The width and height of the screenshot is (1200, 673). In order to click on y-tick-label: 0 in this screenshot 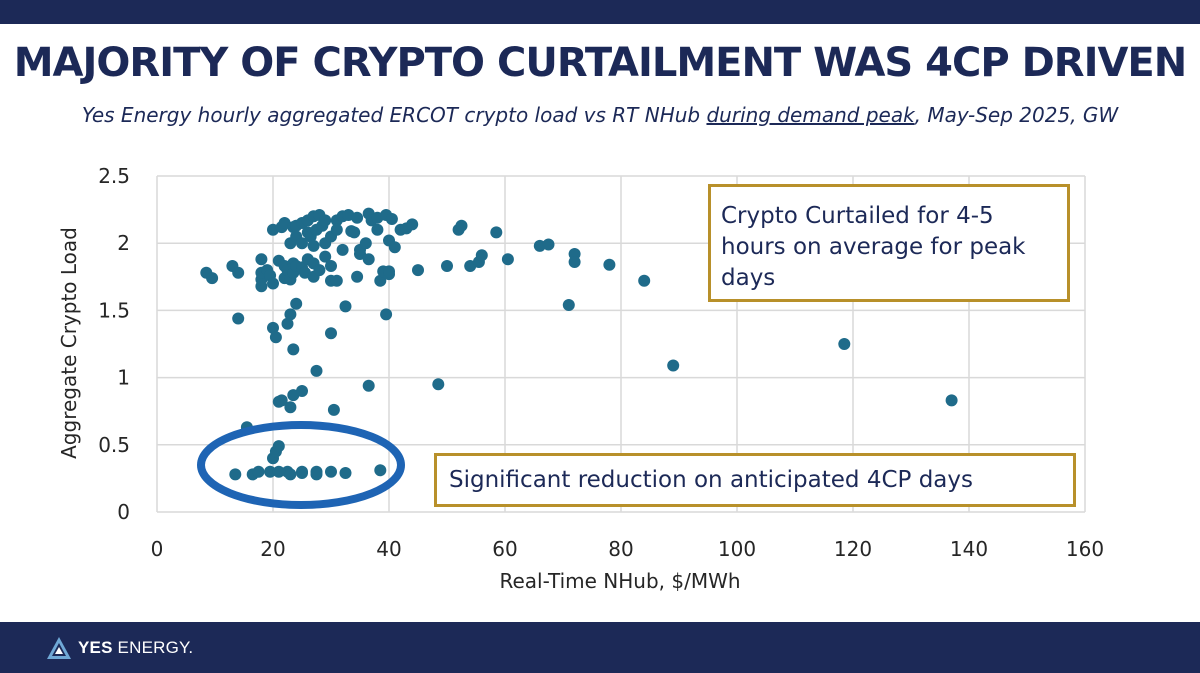, I will do `click(123, 512)`.